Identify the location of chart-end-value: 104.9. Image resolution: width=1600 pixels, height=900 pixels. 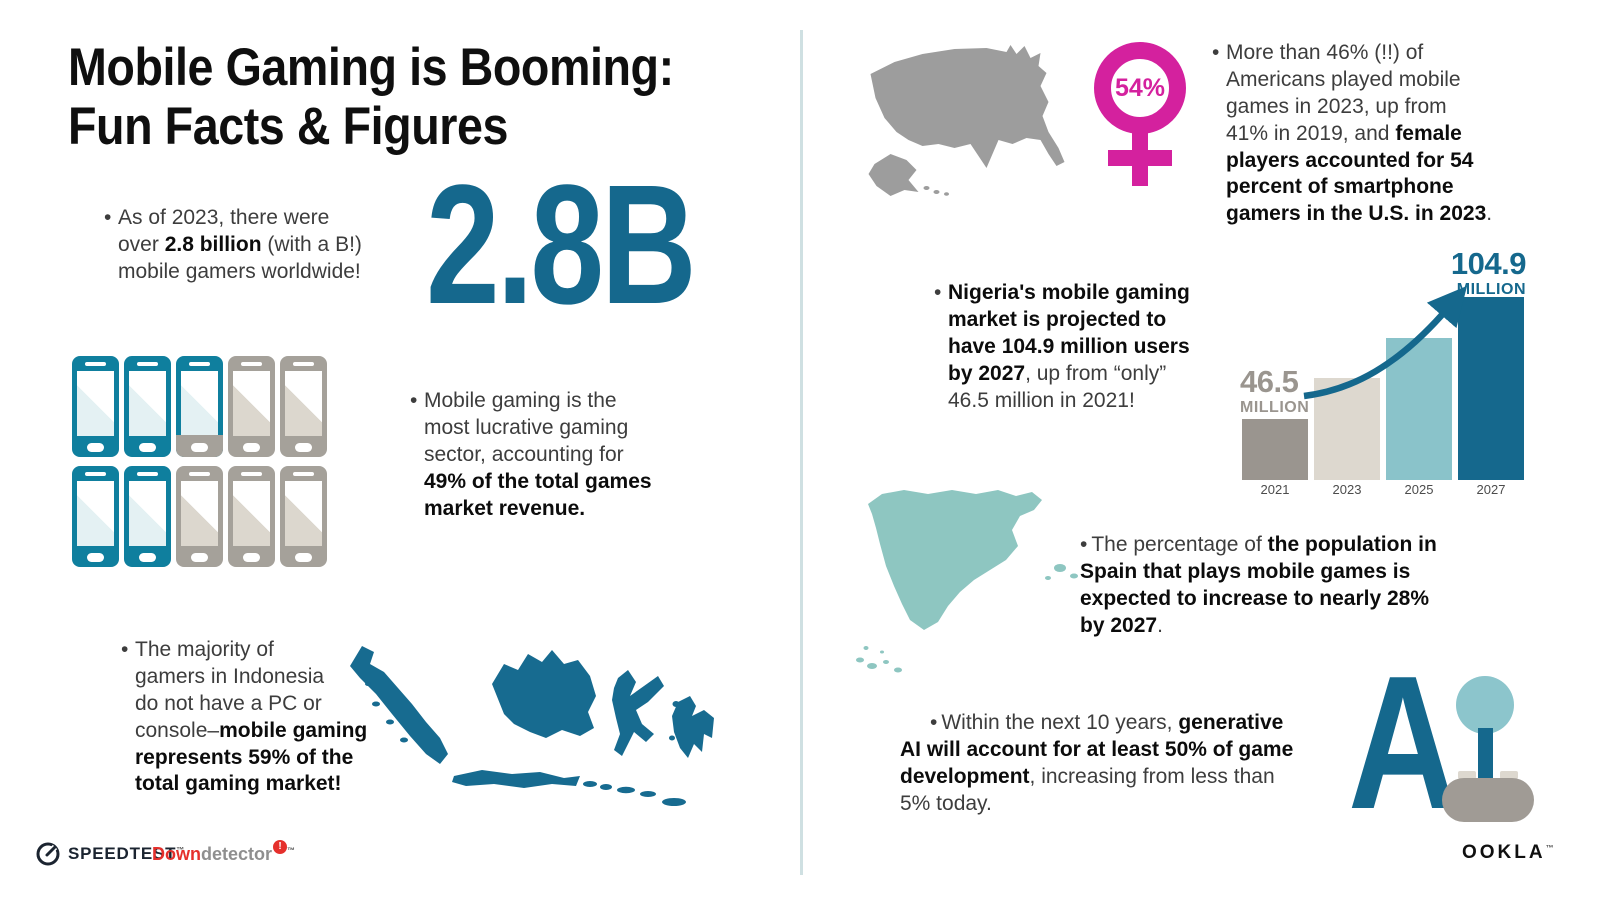
(1488, 263).